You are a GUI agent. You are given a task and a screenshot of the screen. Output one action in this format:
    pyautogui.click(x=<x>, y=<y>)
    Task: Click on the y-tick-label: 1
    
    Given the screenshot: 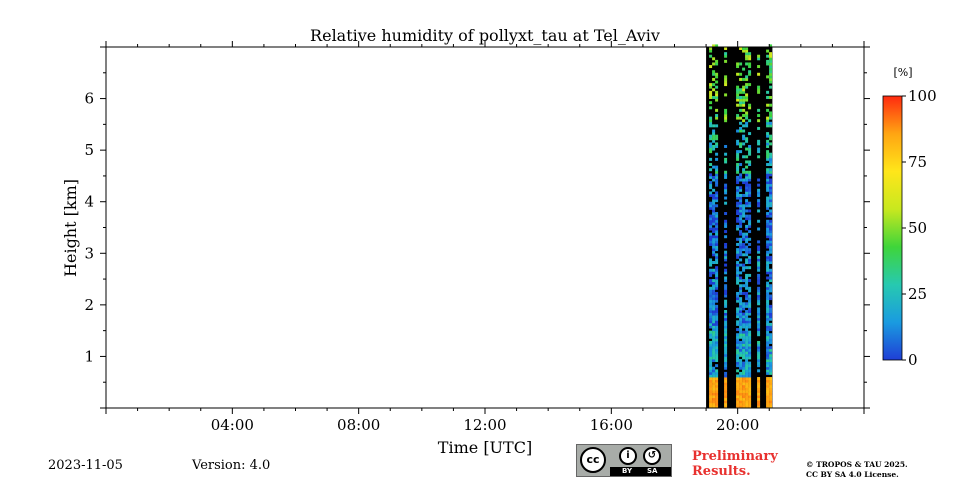 What is the action you would take?
    pyautogui.click(x=89, y=356)
    